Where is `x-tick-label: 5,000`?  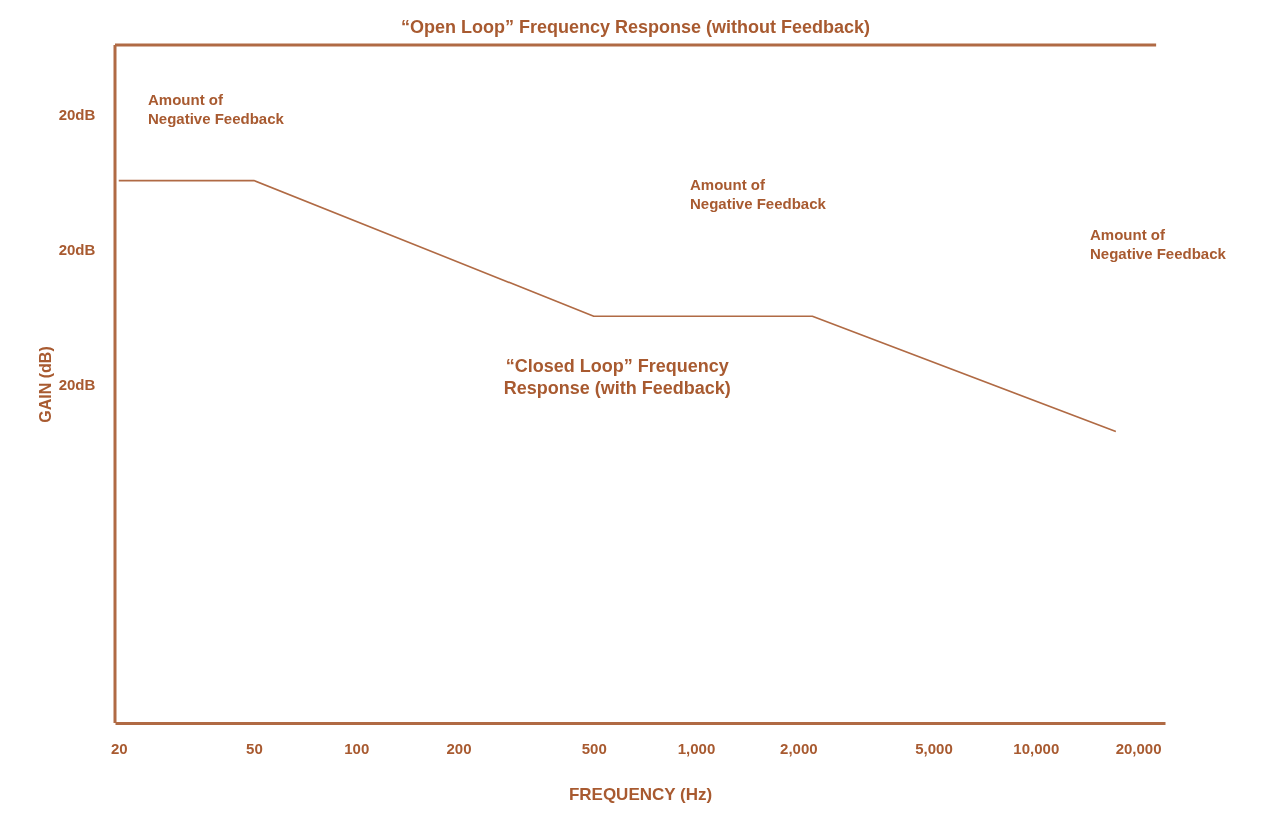
x-tick-label: 5,000 is located at coordinates (934, 748).